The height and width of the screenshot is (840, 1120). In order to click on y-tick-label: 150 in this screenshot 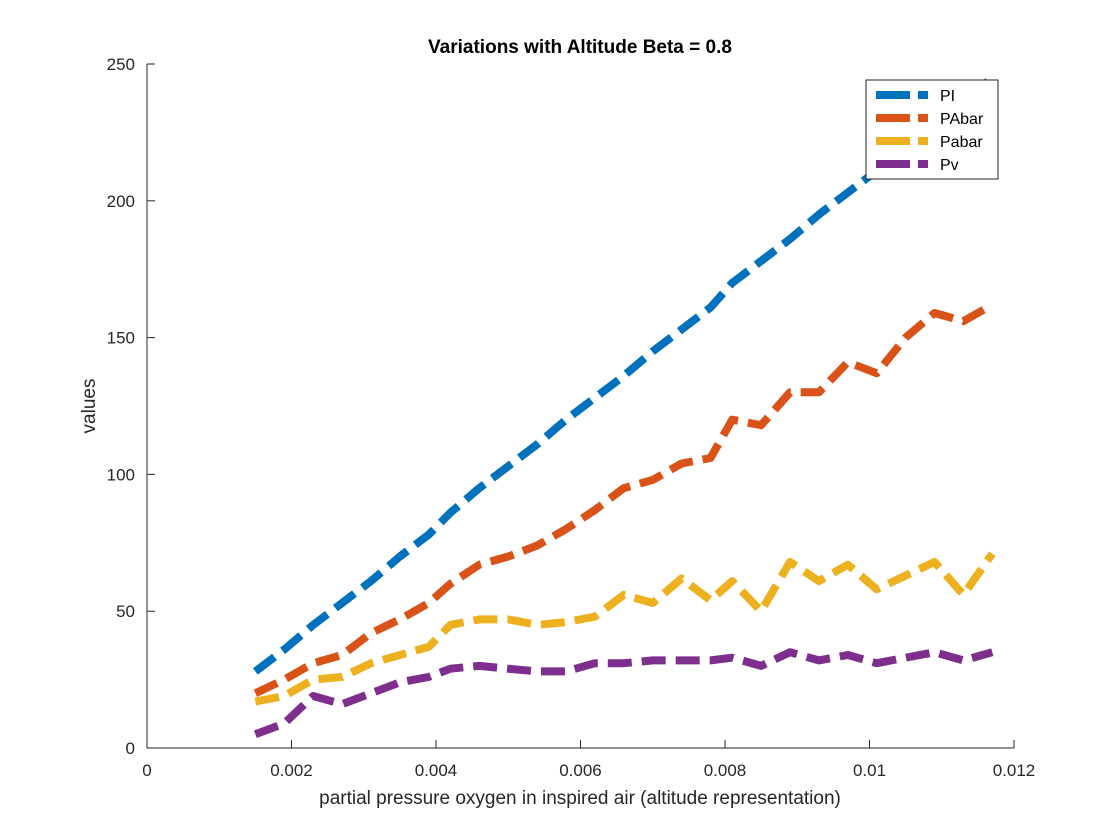, I will do `click(121, 338)`.